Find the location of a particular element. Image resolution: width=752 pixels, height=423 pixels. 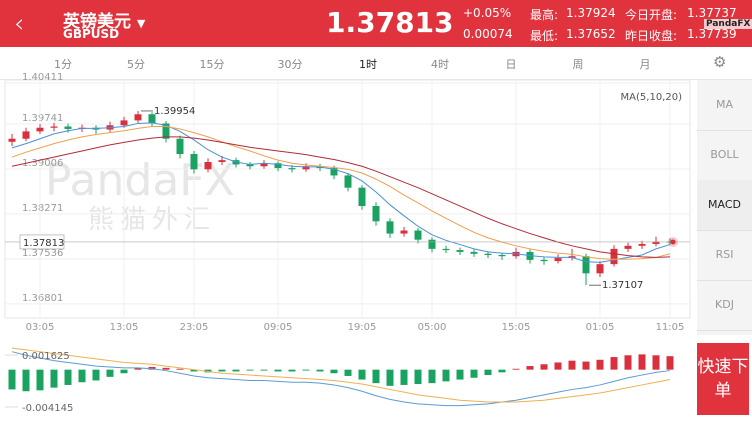

last-price-label: 1.37813 is located at coordinates (43, 243).